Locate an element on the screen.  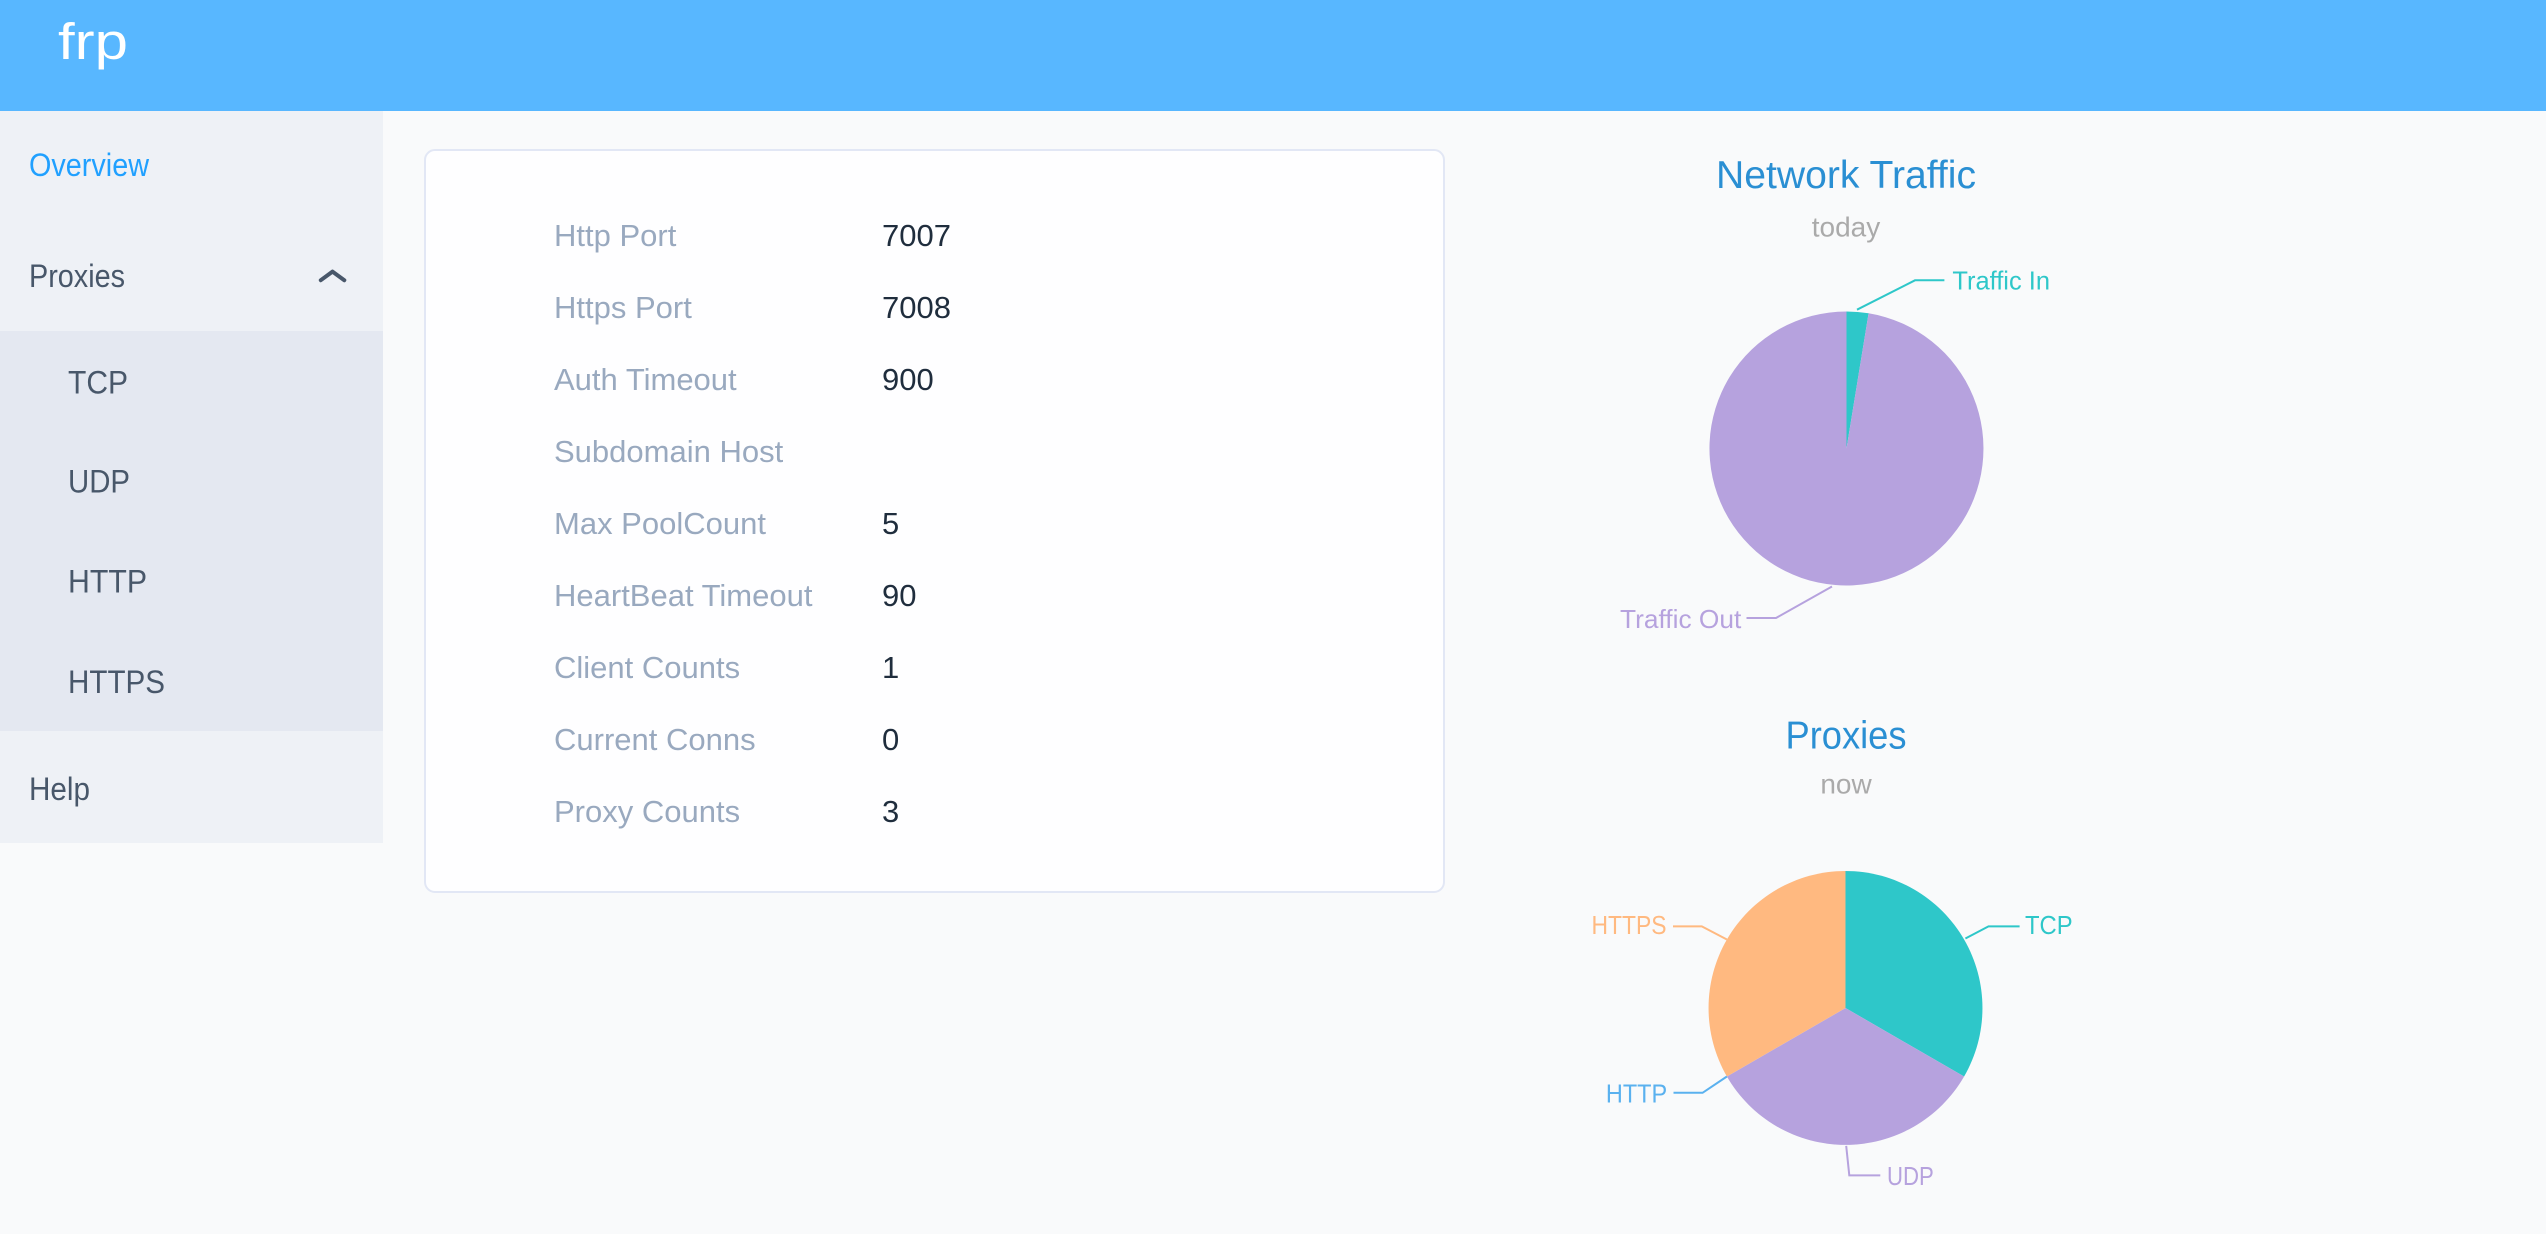
svg-text: today is located at coordinates (1846, 227).